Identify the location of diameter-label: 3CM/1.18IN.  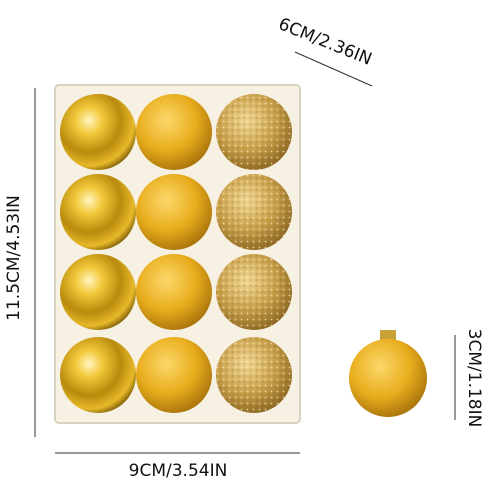
(474, 378).